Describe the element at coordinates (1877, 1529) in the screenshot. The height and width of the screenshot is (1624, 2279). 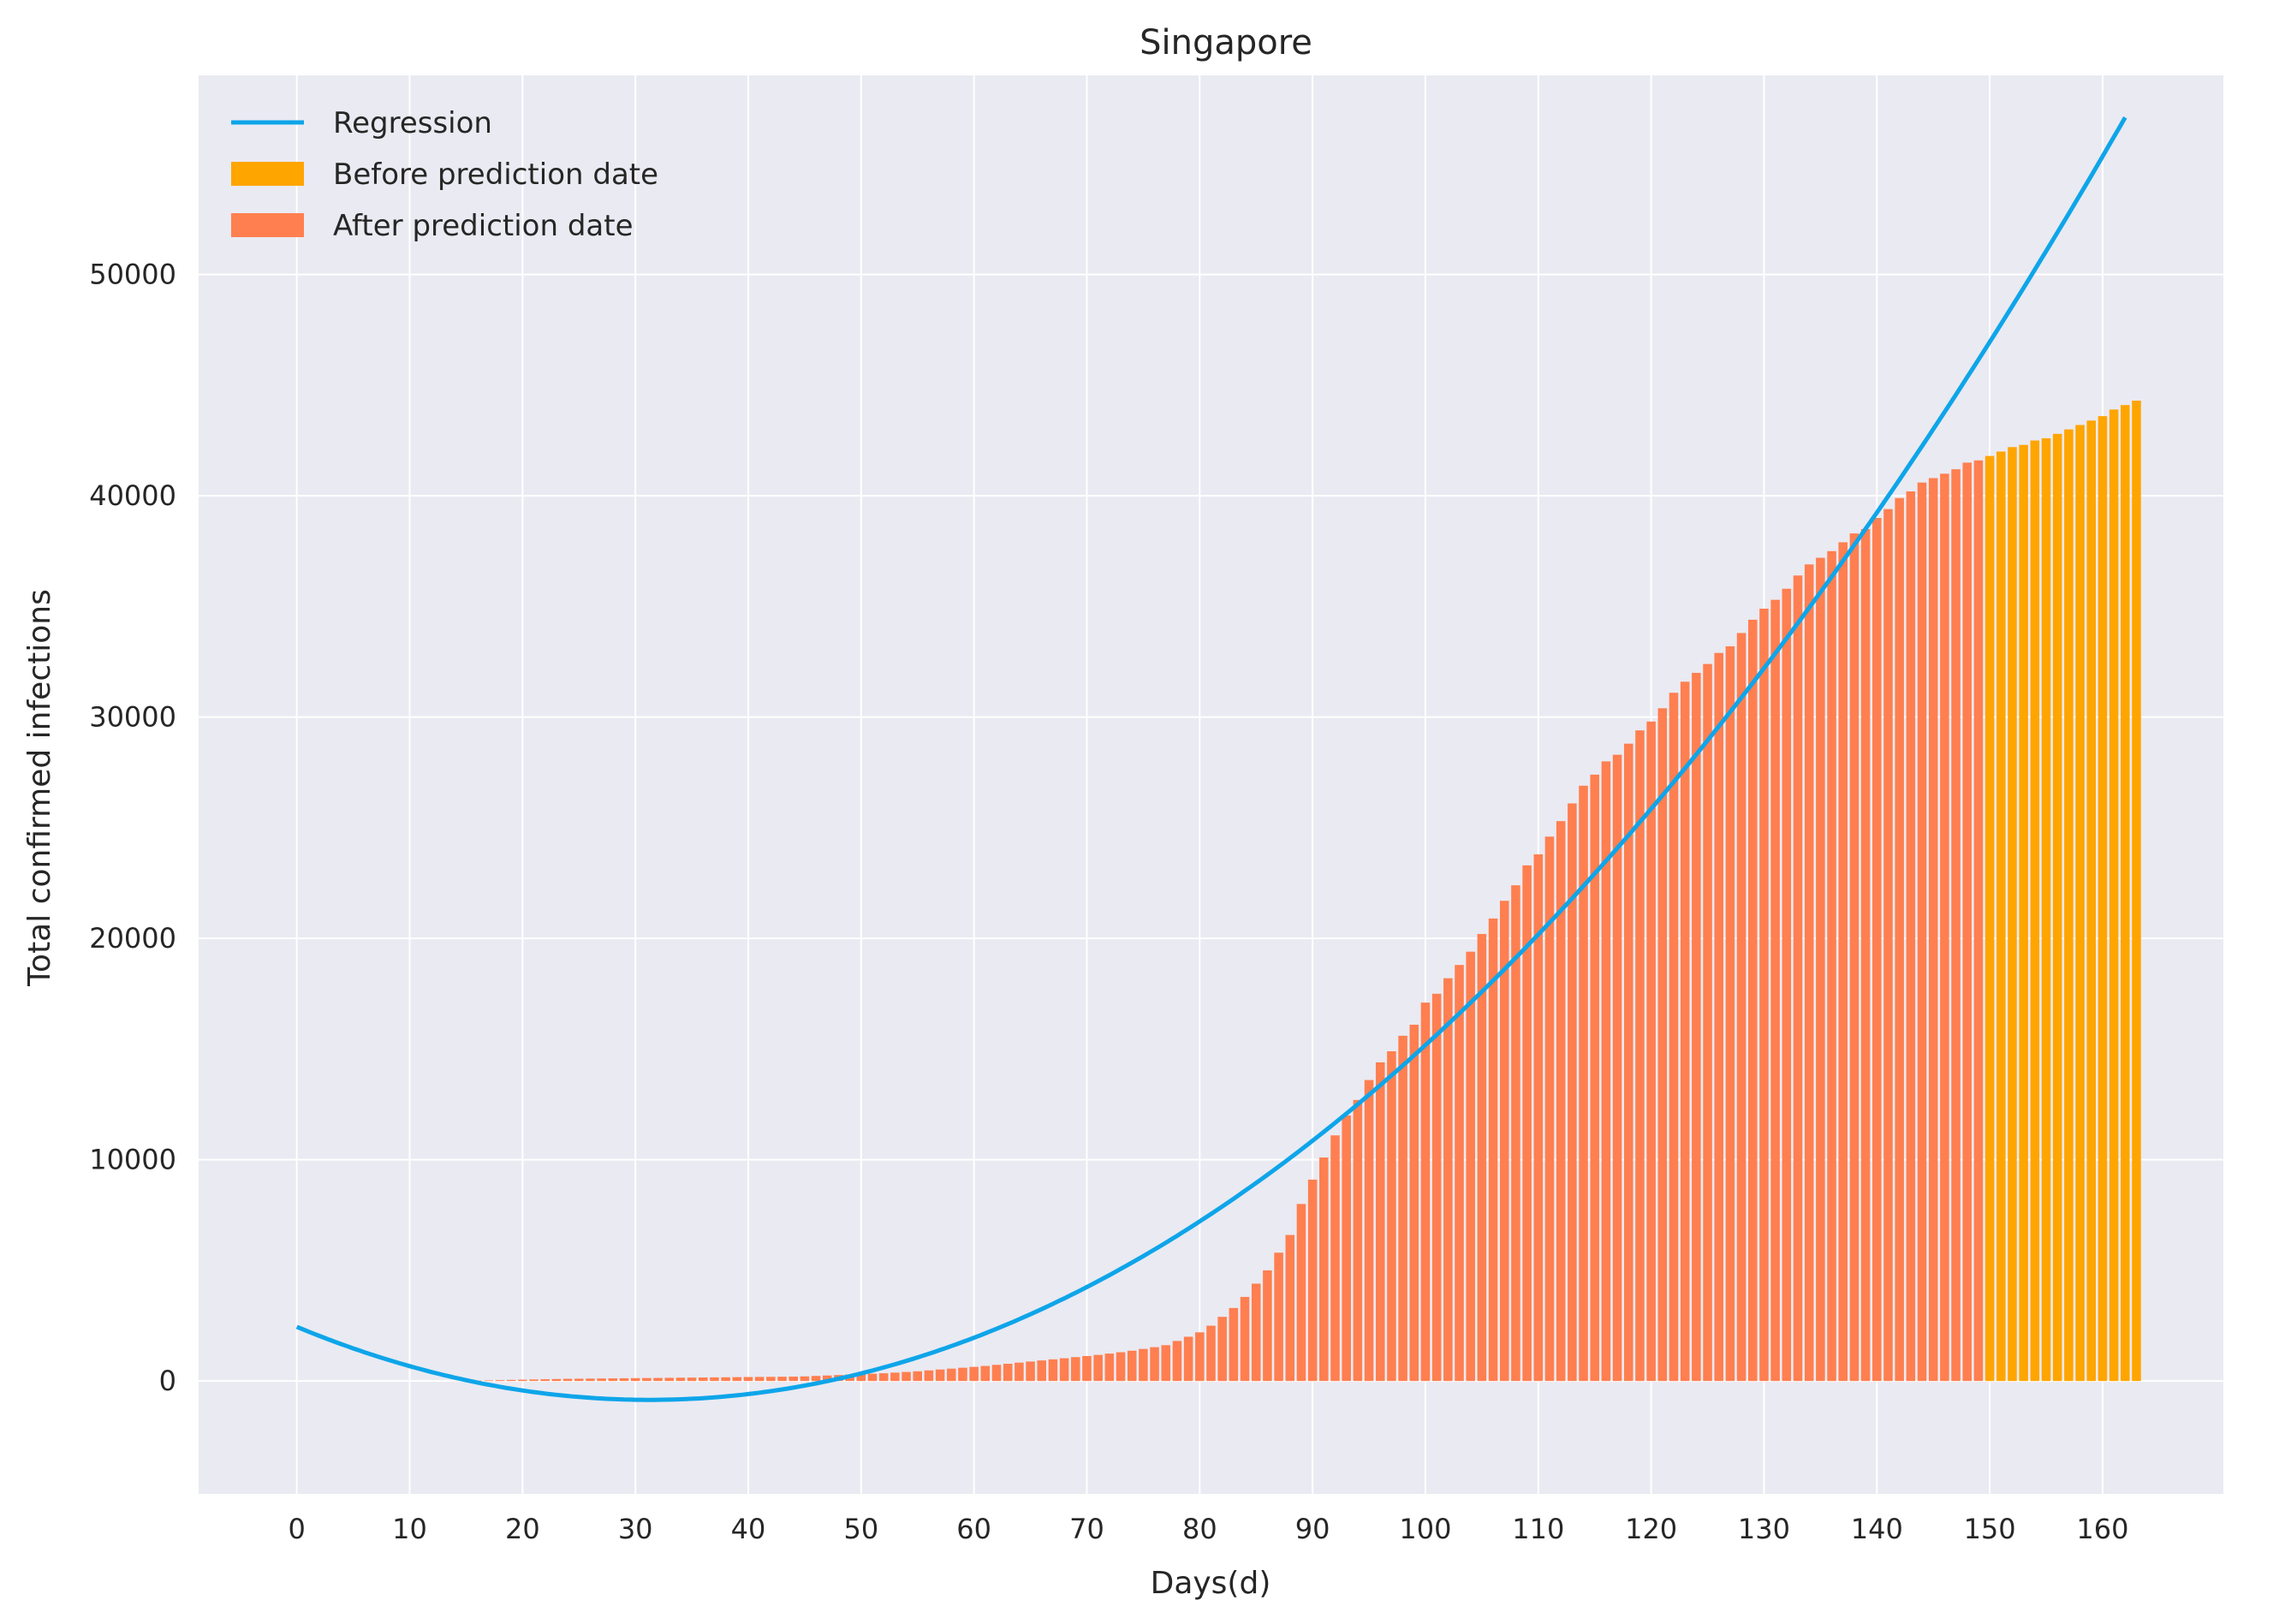
I see `x-tick-label: 140` at that location.